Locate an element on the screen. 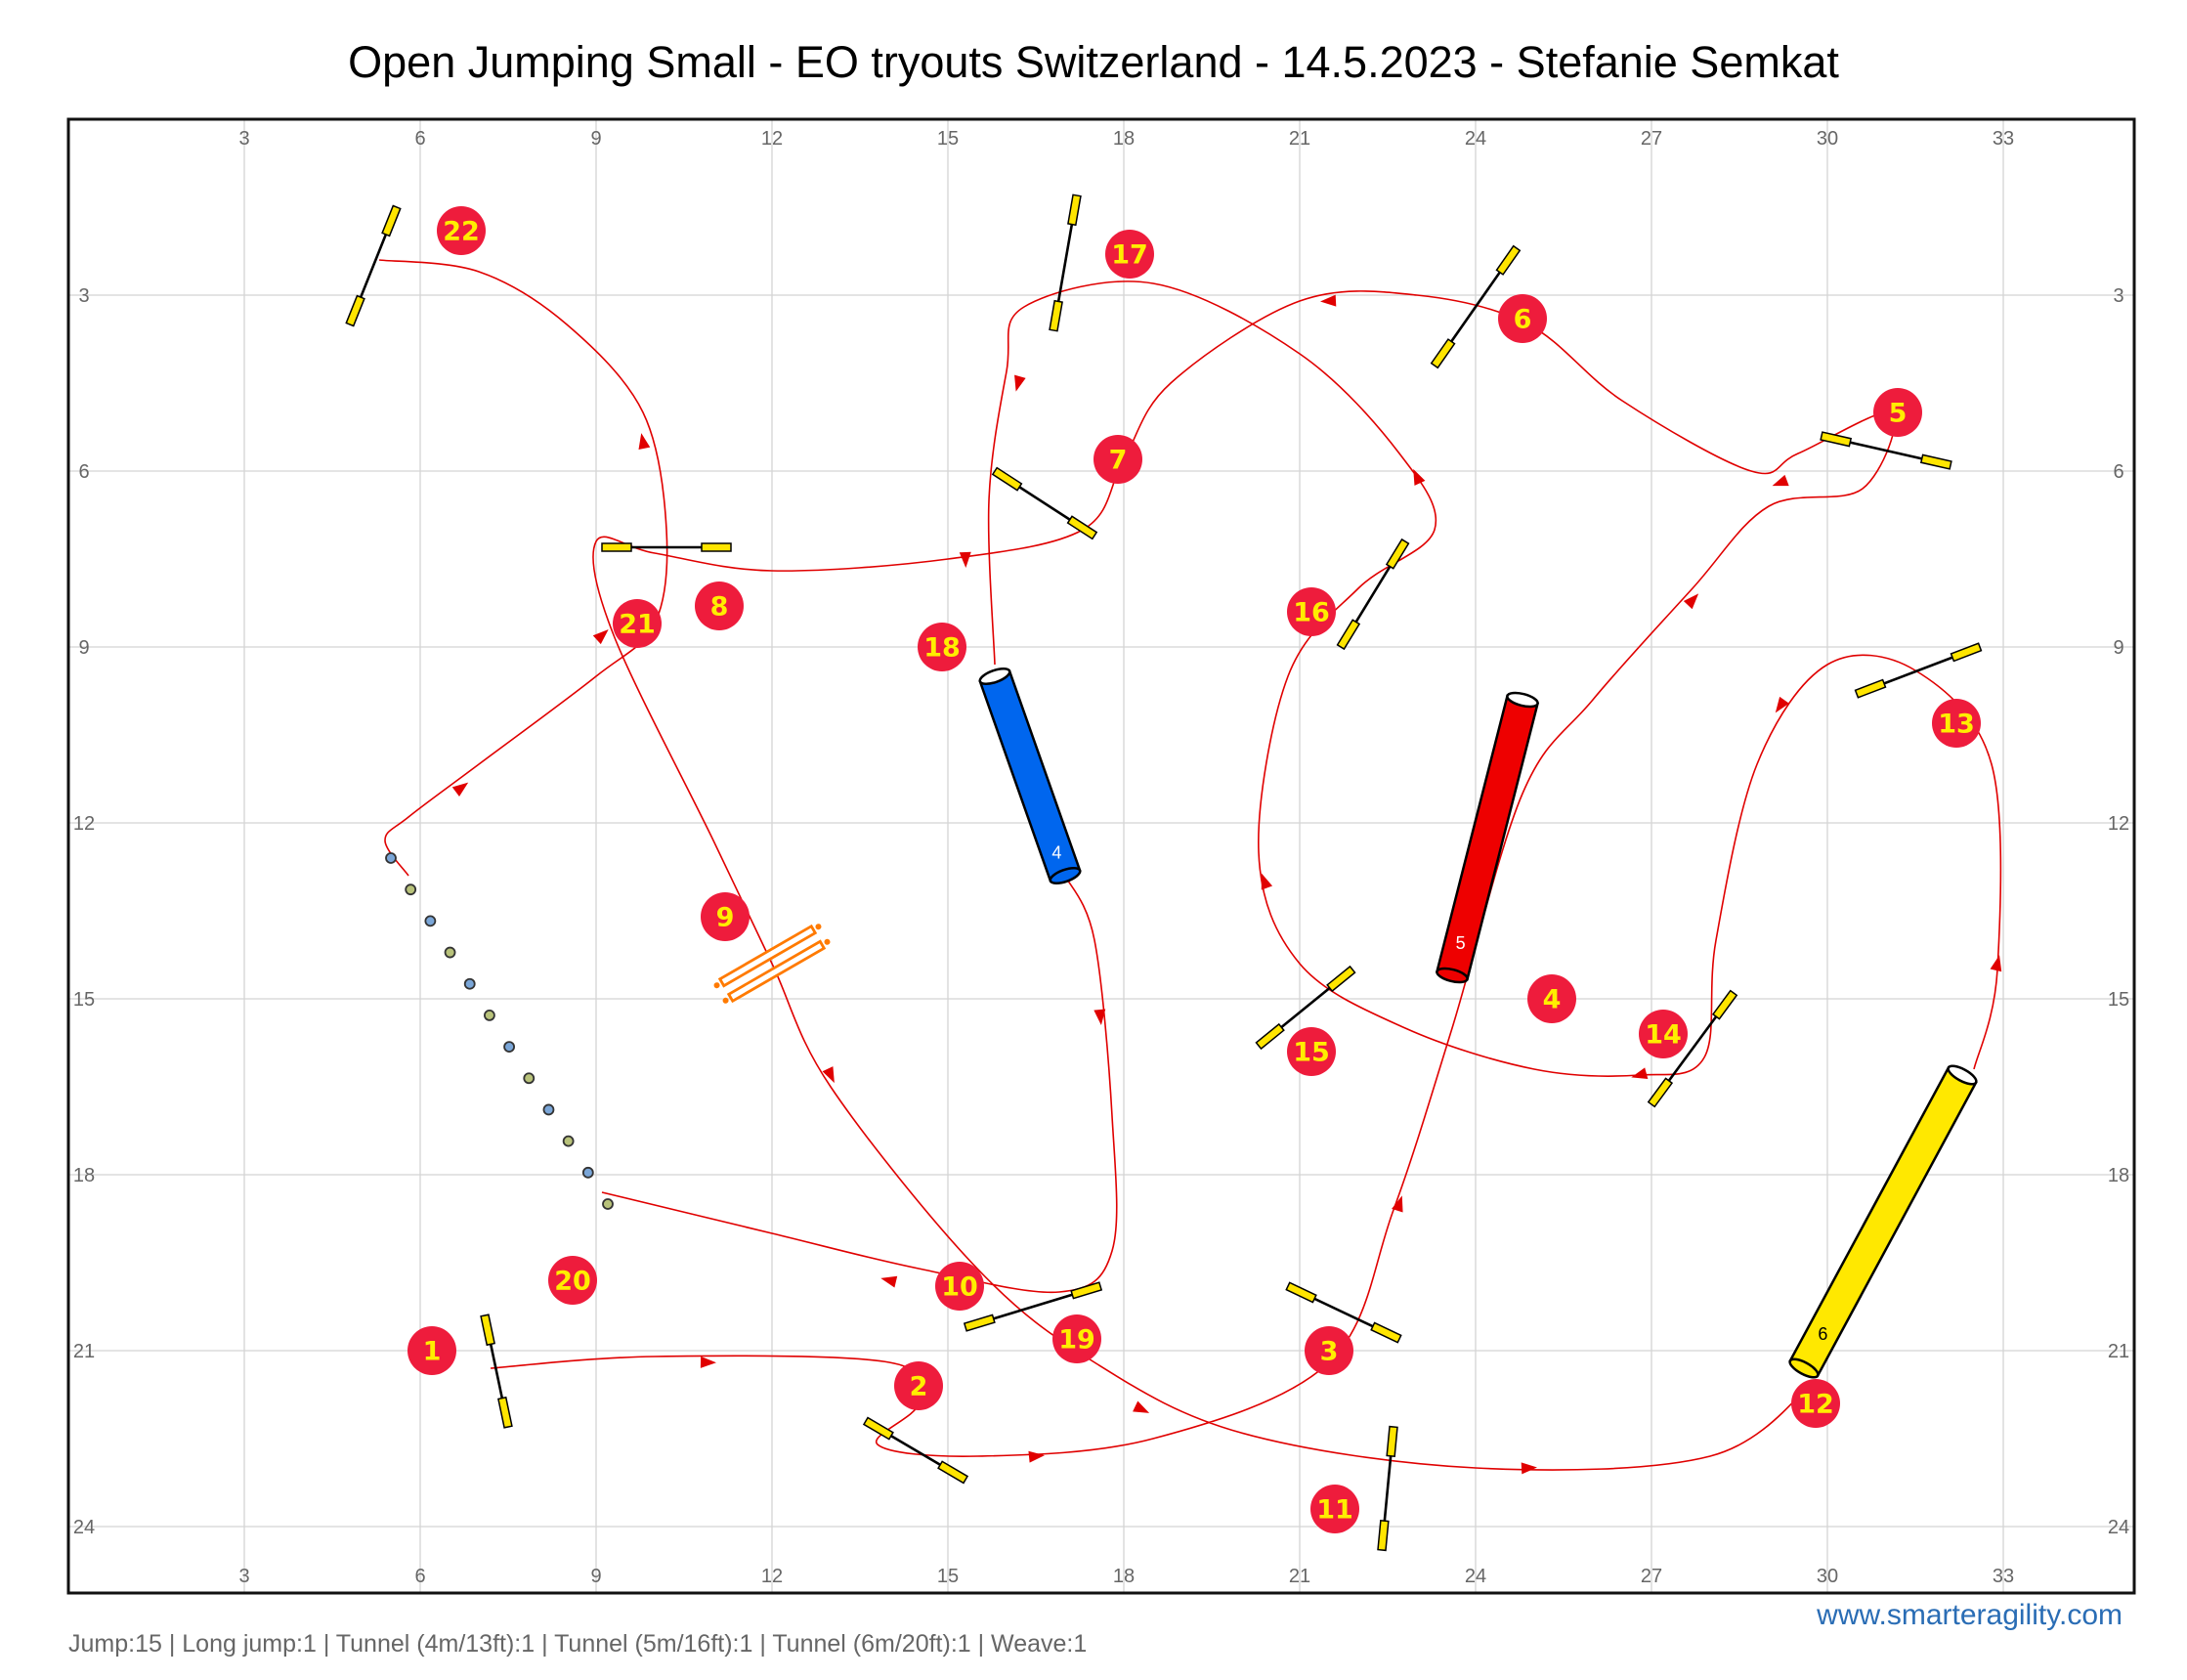 This screenshot has height=1680, width=2187. x-tick-label-bottom: 6 is located at coordinates (419, 1576).